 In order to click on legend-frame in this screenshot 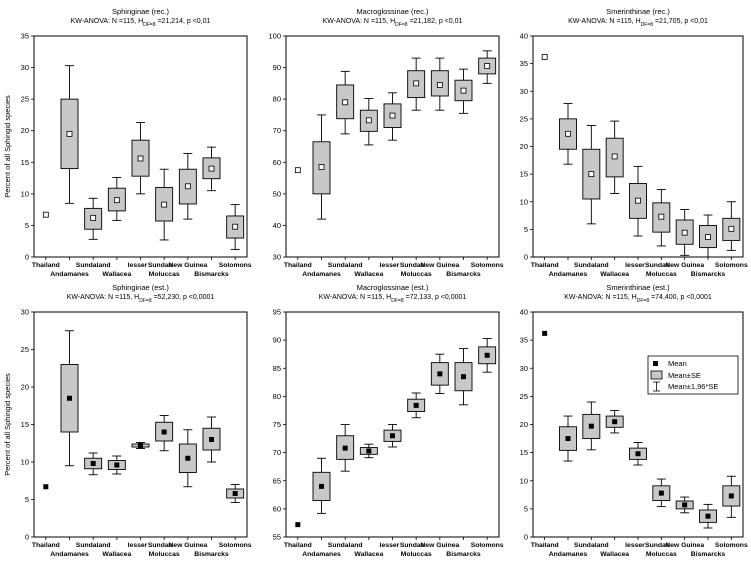, I will do `click(693, 375)`.